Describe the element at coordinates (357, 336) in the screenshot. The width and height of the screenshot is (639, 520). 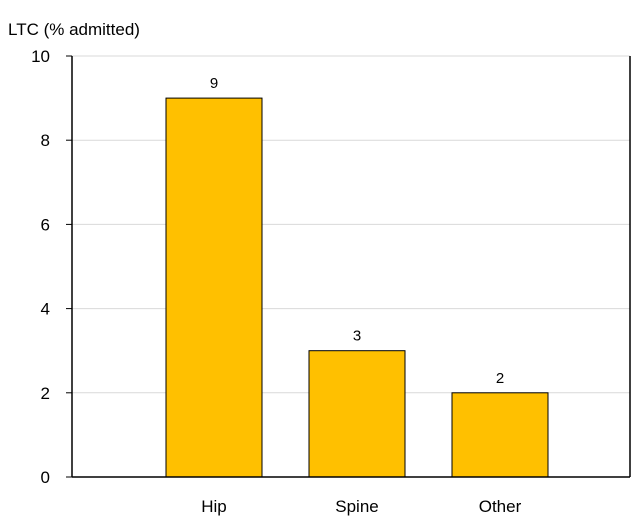
I see `data-label-spine: 3` at that location.